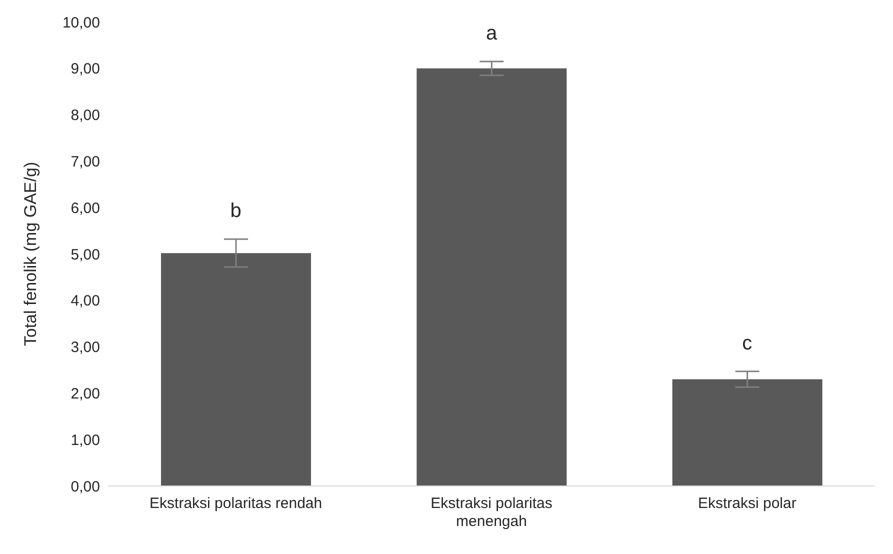 Image resolution: width=893 pixels, height=554 pixels. I want to click on y-tick-label: 10,00, so click(81, 23).